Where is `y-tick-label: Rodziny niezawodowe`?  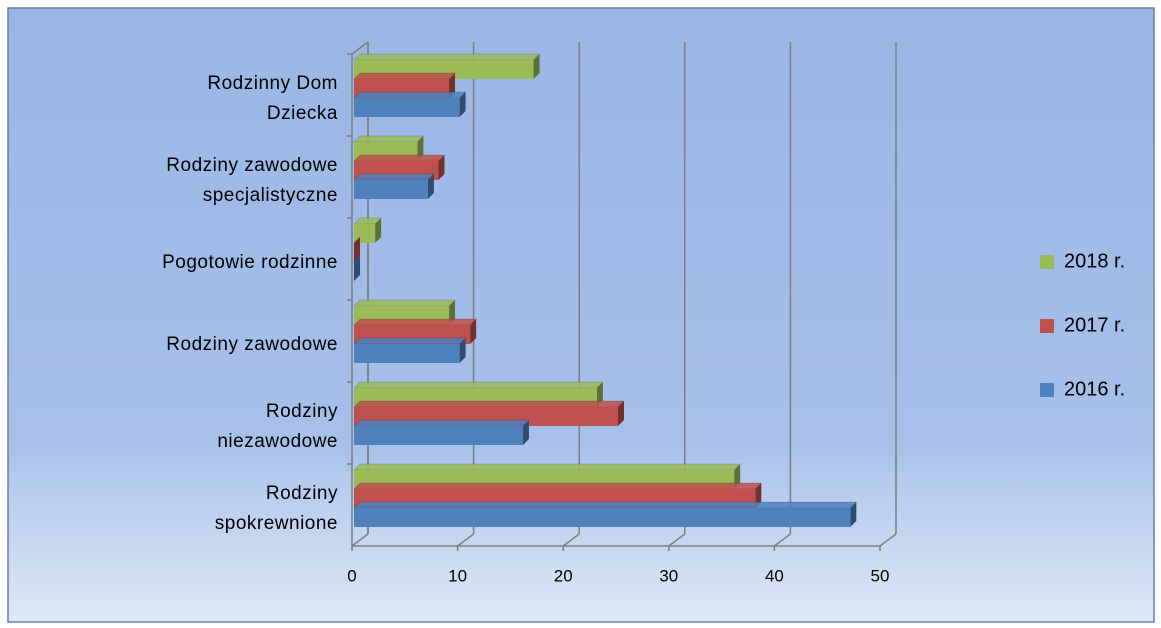 y-tick-label: Rodziny niezawodowe is located at coordinates (277, 426).